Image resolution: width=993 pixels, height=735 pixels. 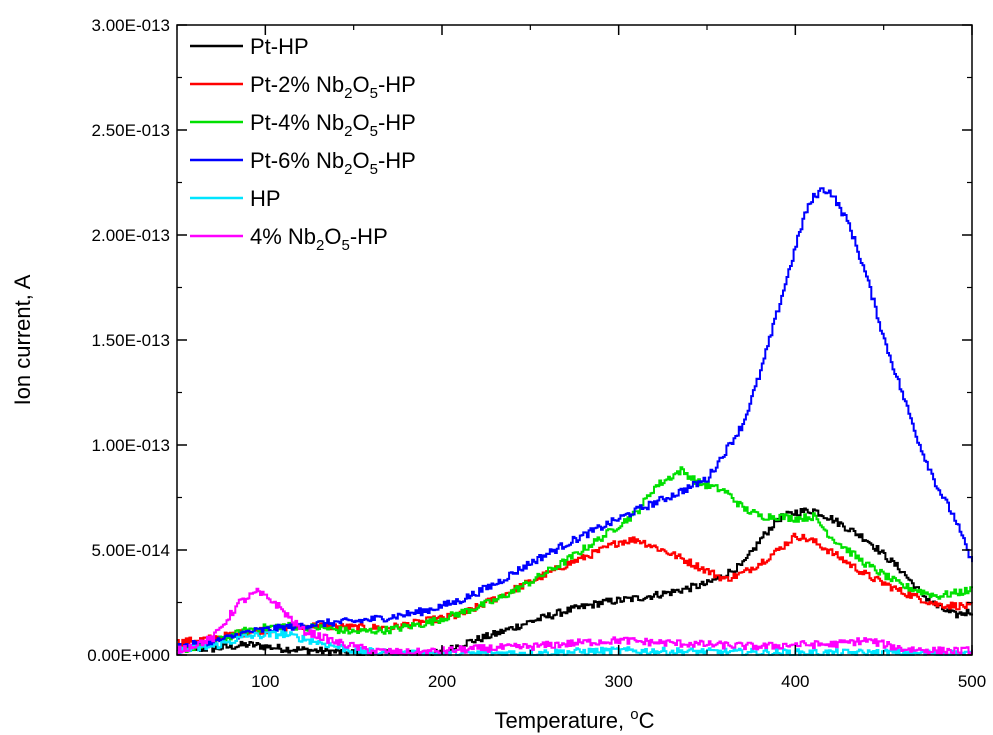 I want to click on legend-label: Pt-HP, so click(x=279, y=46).